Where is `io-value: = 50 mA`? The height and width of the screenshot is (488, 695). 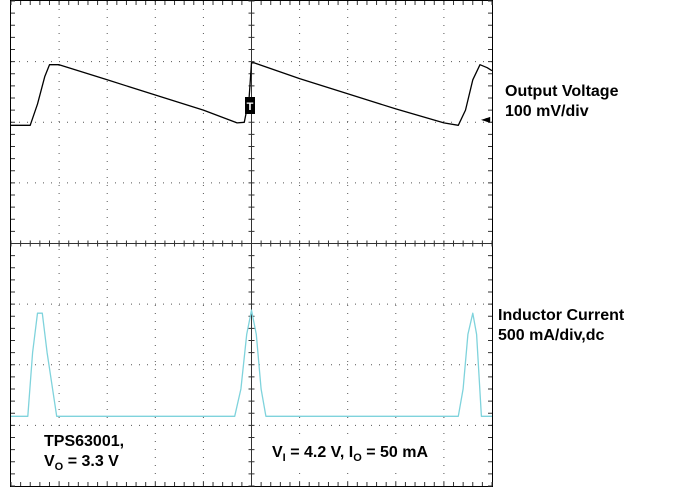 io-value: = 50 mA is located at coordinates (397, 452).